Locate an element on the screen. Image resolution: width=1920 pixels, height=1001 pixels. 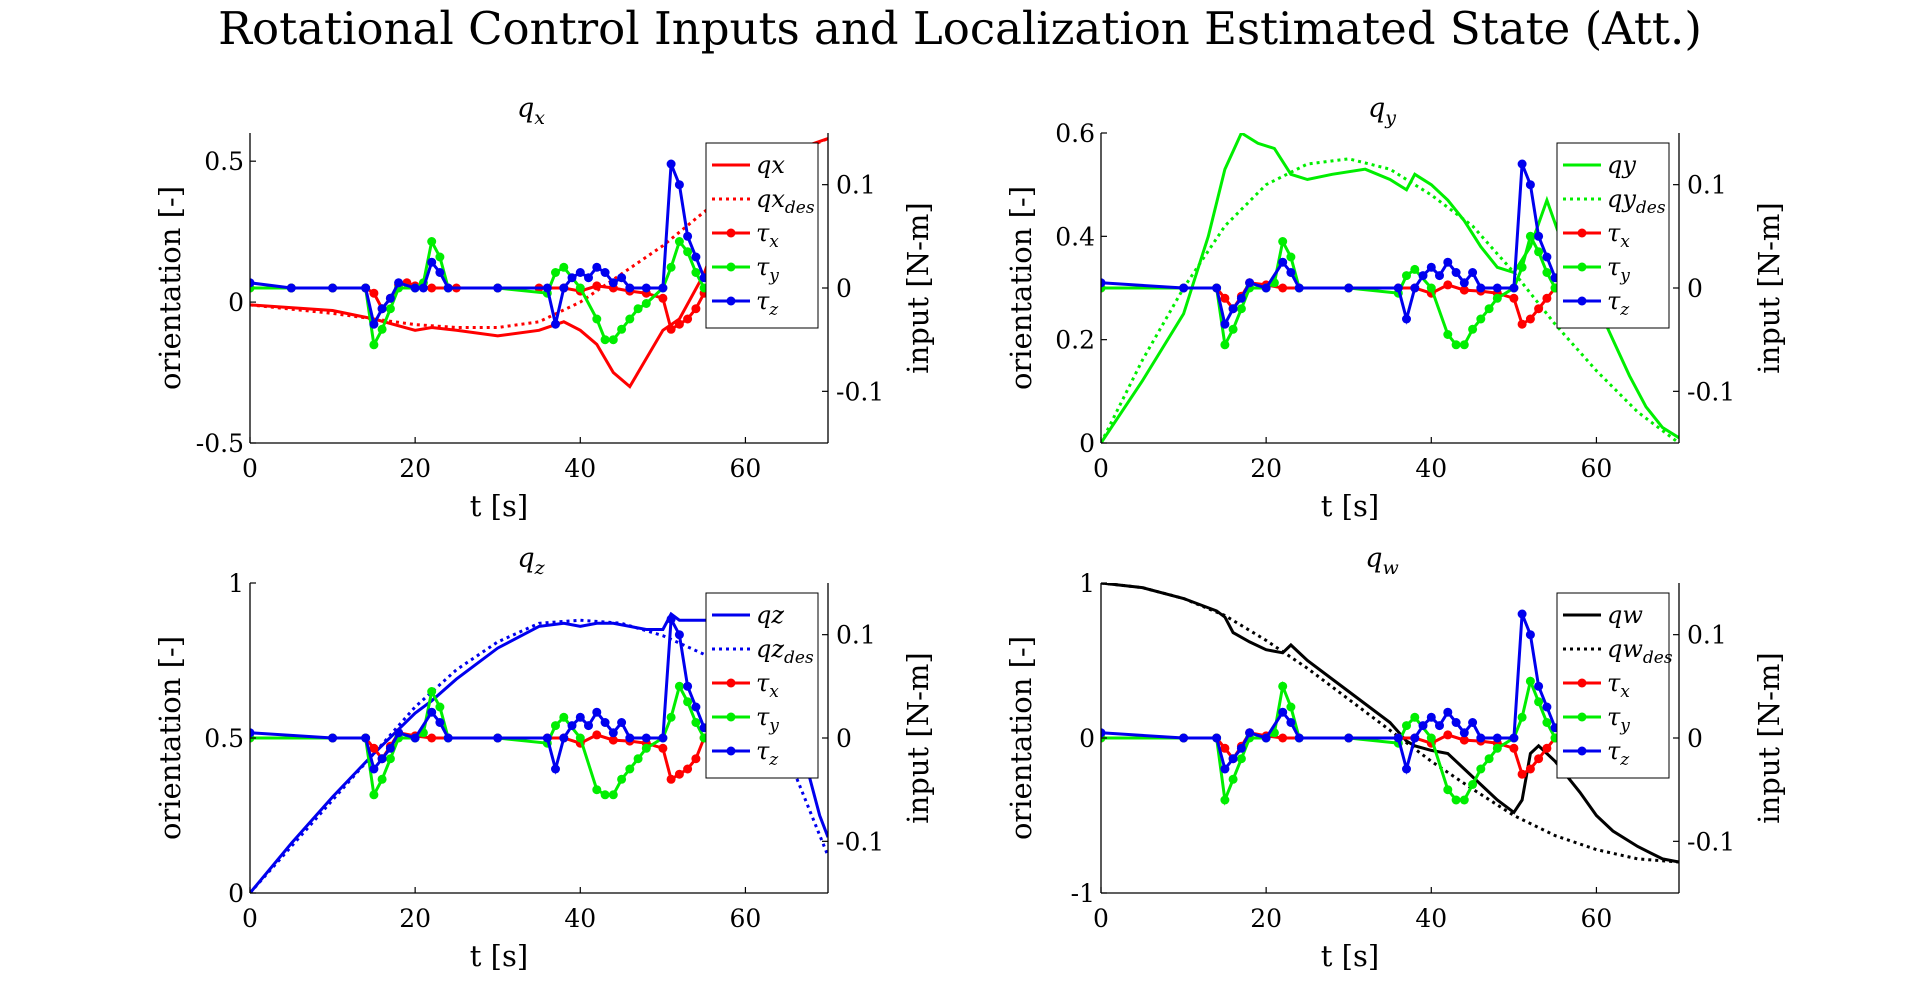
legend-label-sub: x is located at coordinates (774, 242).